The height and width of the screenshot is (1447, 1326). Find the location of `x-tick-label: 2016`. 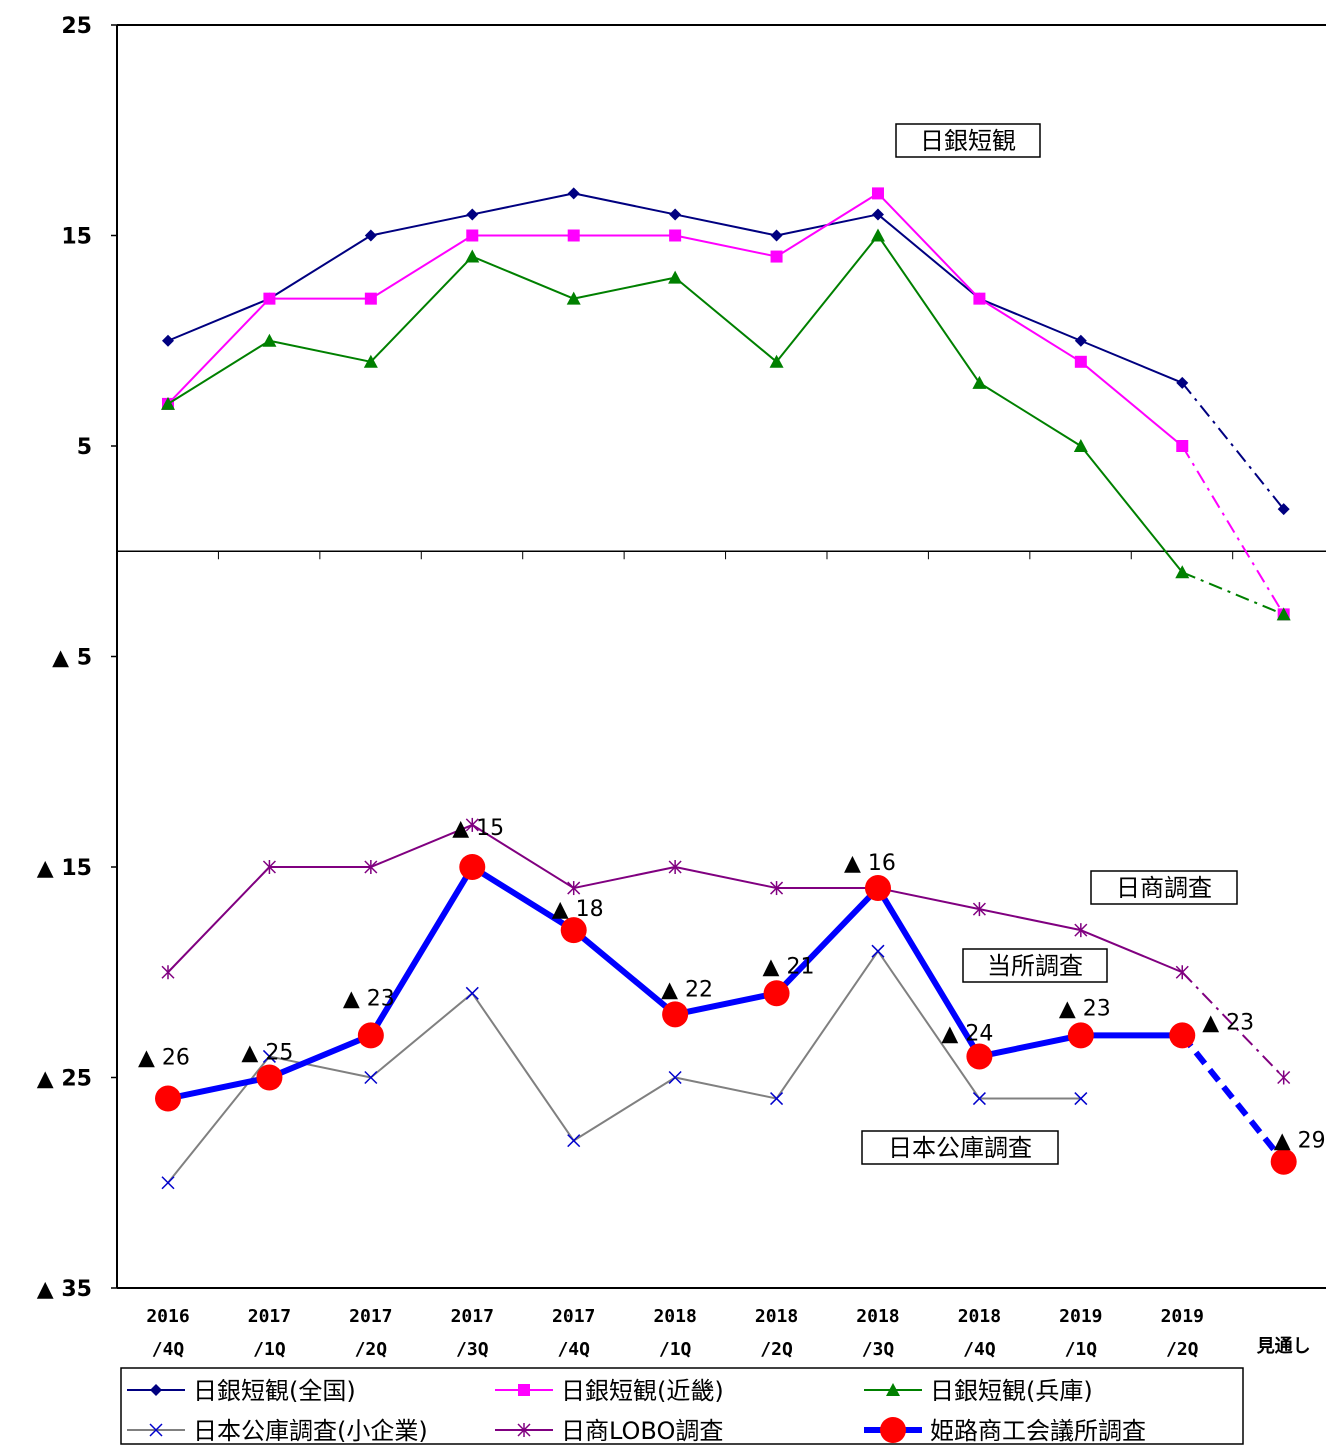

x-tick-label: 2016 is located at coordinates (167, 1316).